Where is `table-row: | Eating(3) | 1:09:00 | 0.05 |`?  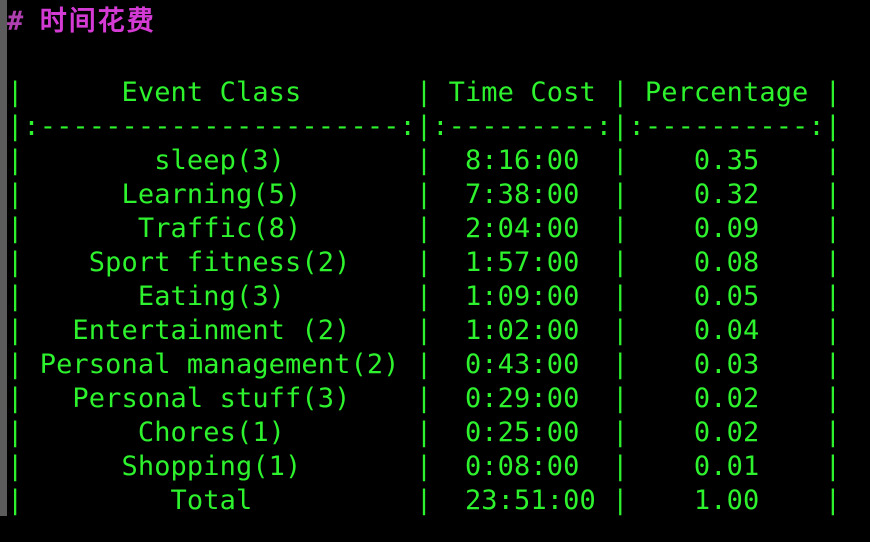
table-row: | Eating(3) | 1:09:00 | 0.05 | is located at coordinates (424, 296).